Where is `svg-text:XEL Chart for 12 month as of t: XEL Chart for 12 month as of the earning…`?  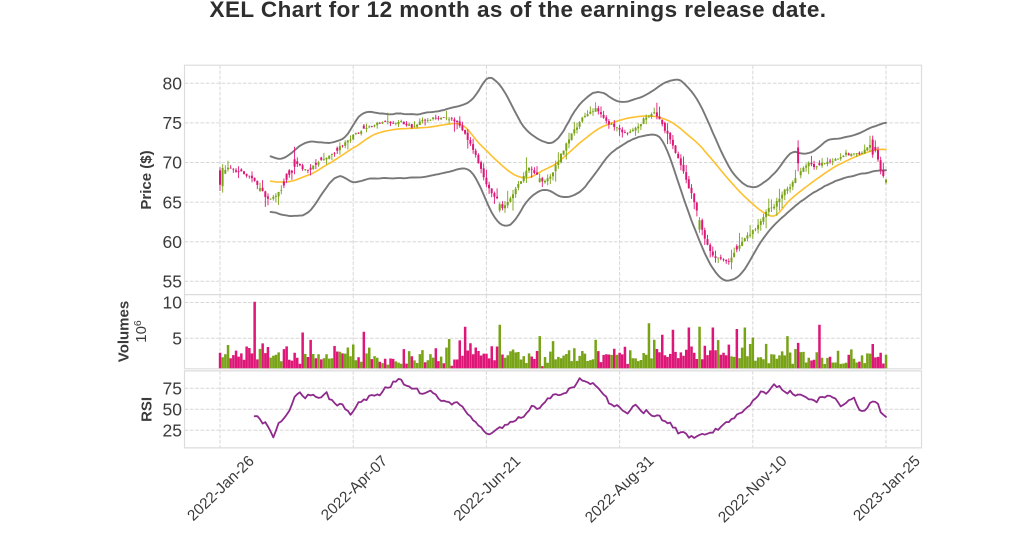 svg-text:XEL Chart for 12 month as of t: XEL Chart for 12 month as of the earning… is located at coordinates (517, 11).